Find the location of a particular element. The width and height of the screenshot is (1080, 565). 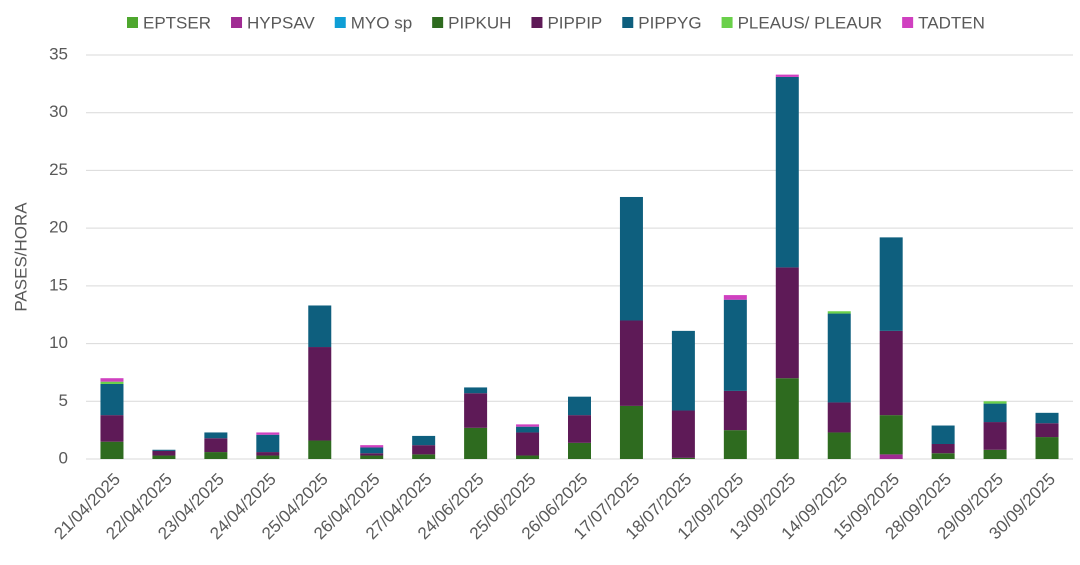

legend-label: PIPPIP is located at coordinates (574, 22).